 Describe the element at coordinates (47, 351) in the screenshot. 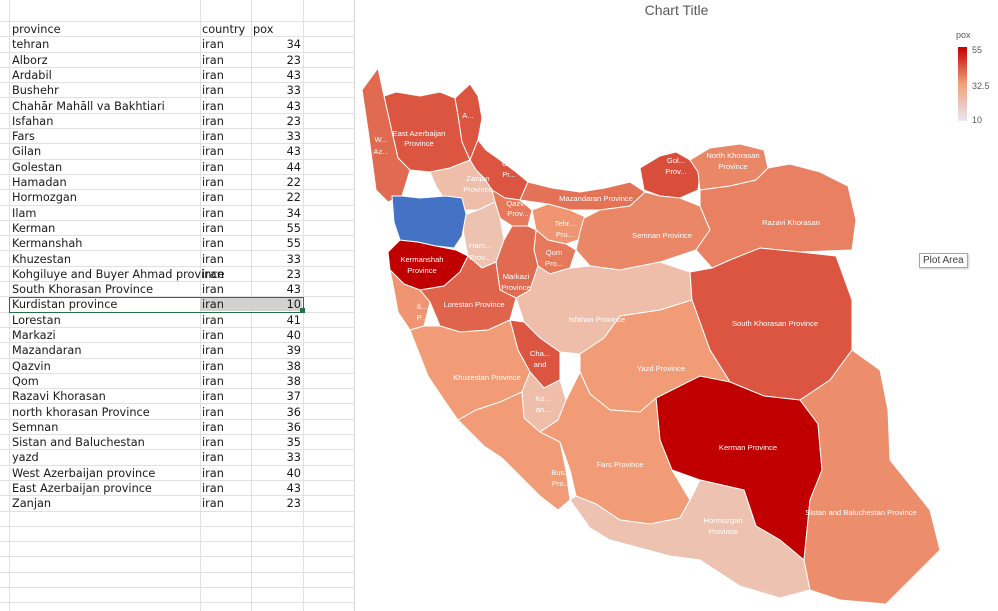

I see `province-cell: Mazandaran` at that location.